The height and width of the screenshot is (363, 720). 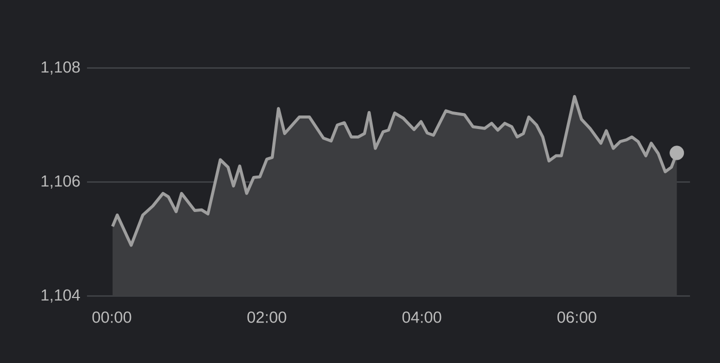 I want to click on y-tick-label: 1,108, so click(x=61, y=68).